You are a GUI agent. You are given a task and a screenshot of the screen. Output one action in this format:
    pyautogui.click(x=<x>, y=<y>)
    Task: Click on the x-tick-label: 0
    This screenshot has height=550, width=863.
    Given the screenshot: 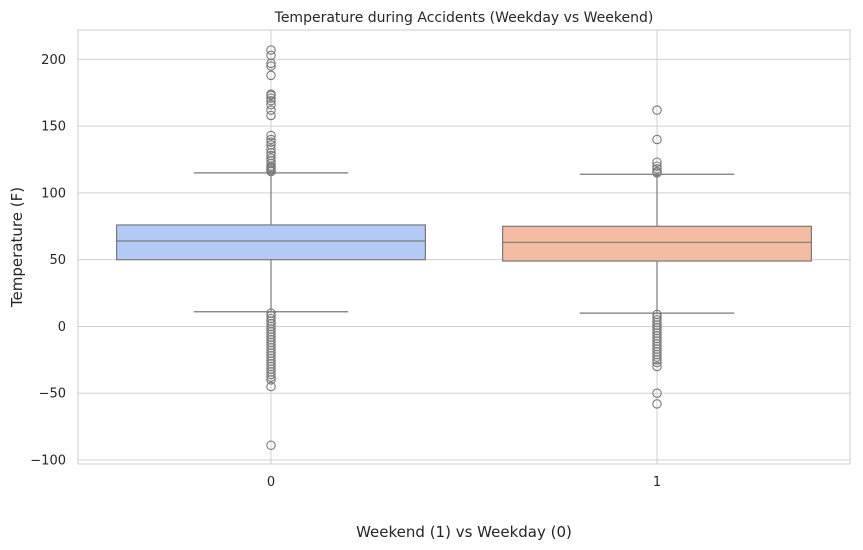 What is the action you would take?
    pyautogui.click(x=271, y=482)
    